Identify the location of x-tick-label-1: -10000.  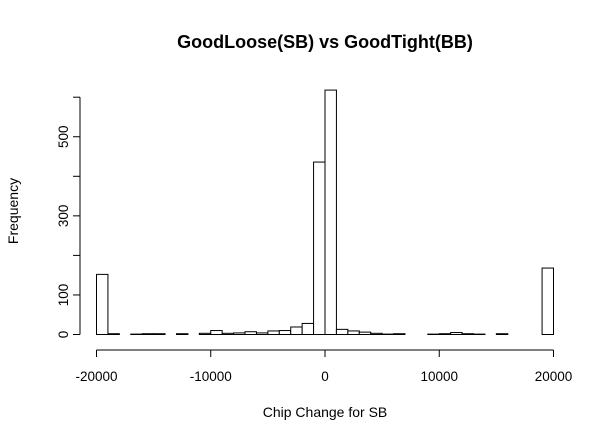
(211, 376).